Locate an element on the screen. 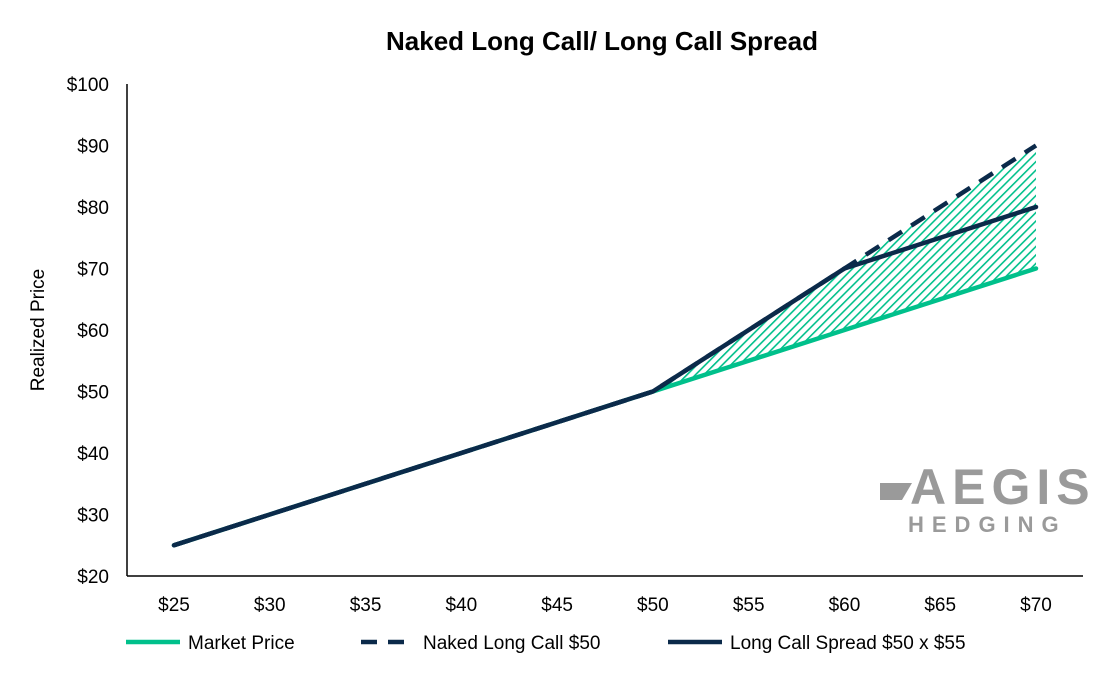 The height and width of the screenshot is (675, 1110). y-tick-label: $50 is located at coordinates (93, 393).